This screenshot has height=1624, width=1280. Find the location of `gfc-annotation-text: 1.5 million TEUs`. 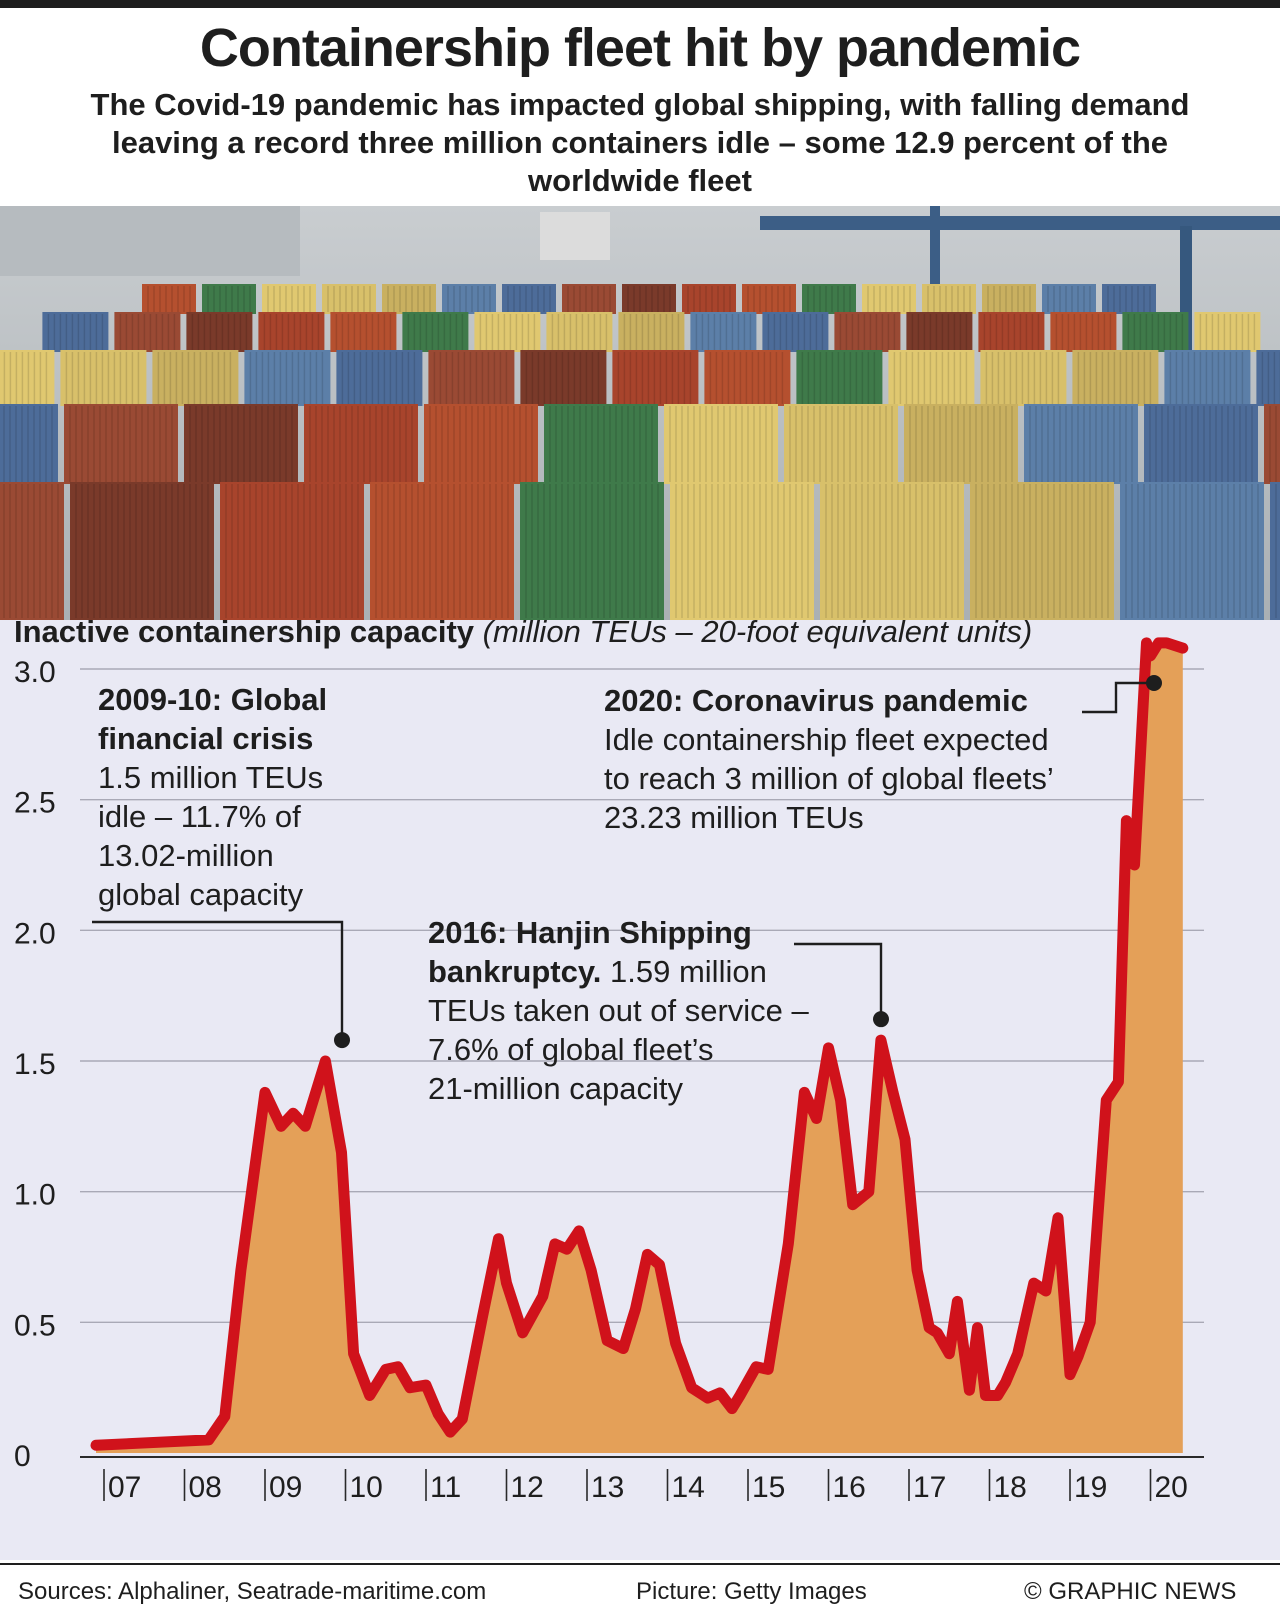

gfc-annotation-text: 1.5 million TEUs is located at coordinates (210, 777).